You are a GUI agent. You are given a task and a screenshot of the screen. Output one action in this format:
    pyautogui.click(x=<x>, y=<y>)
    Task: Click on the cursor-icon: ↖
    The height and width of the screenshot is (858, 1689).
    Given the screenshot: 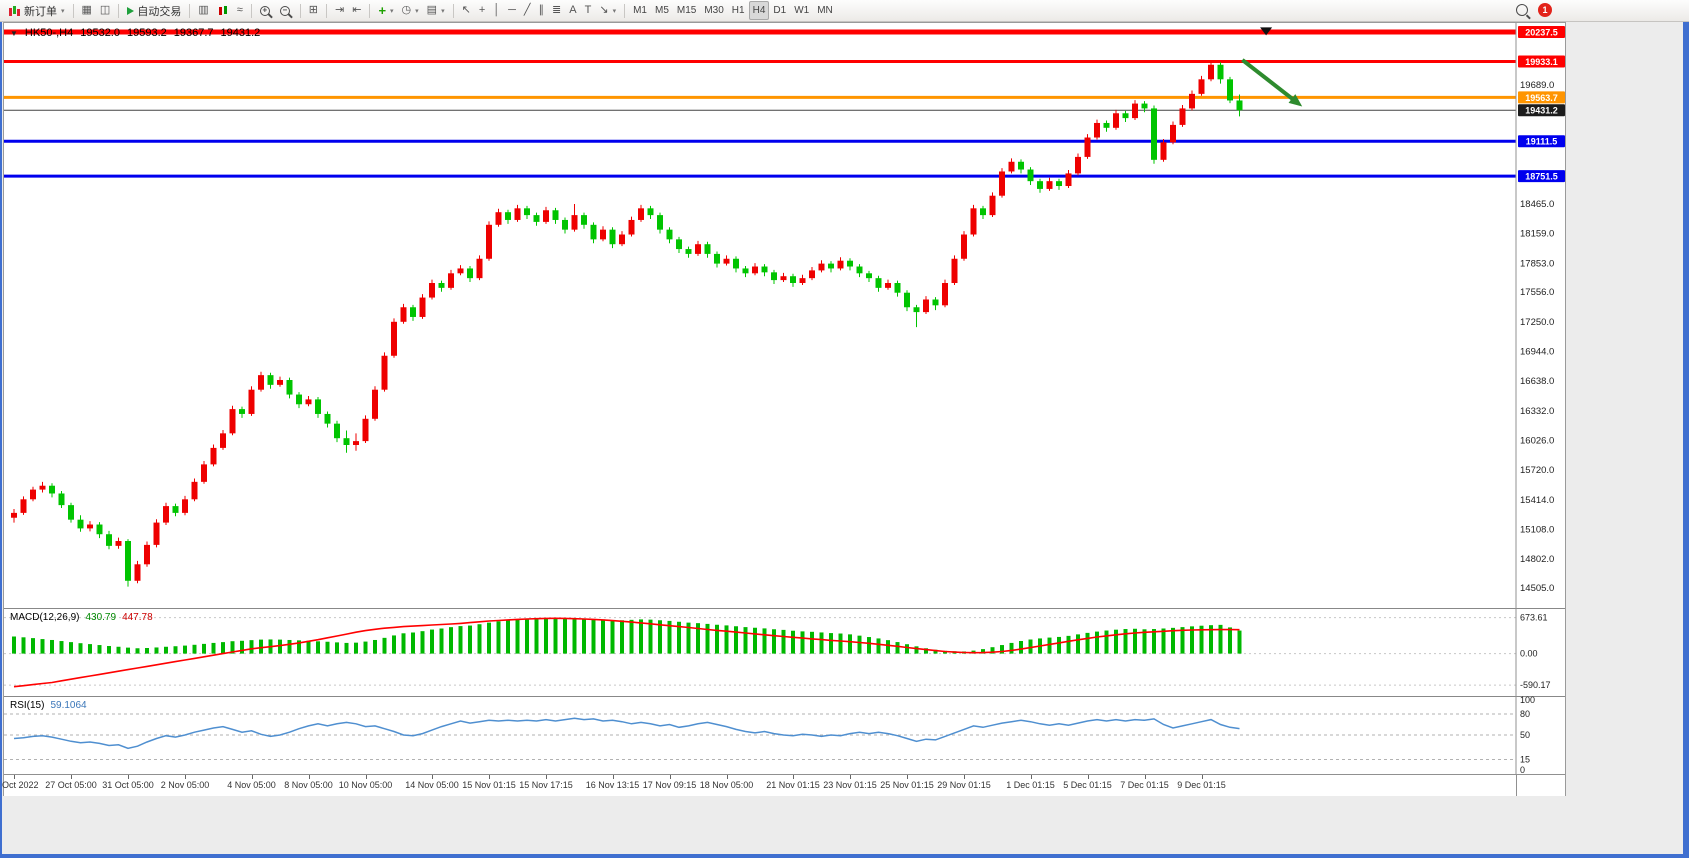 What is the action you would take?
    pyautogui.click(x=466, y=10)
    